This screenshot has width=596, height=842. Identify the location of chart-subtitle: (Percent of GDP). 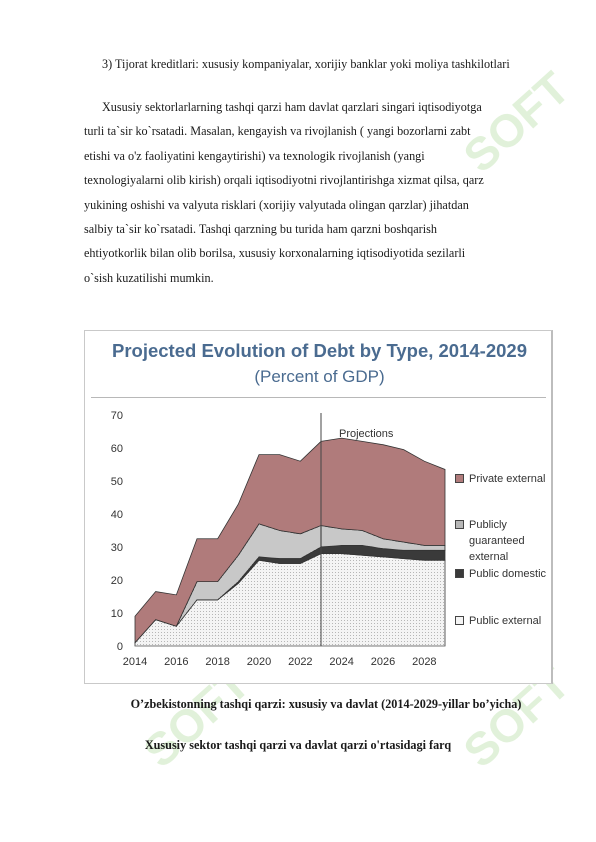
(319, 376).